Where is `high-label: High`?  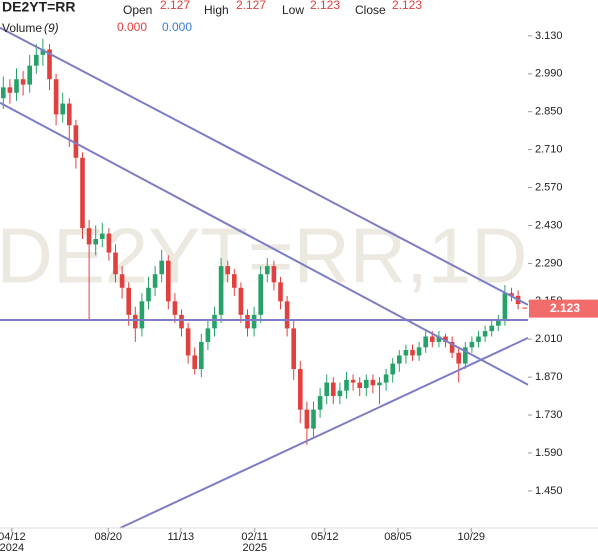
high-label: High is located at coordinates (216, 10).